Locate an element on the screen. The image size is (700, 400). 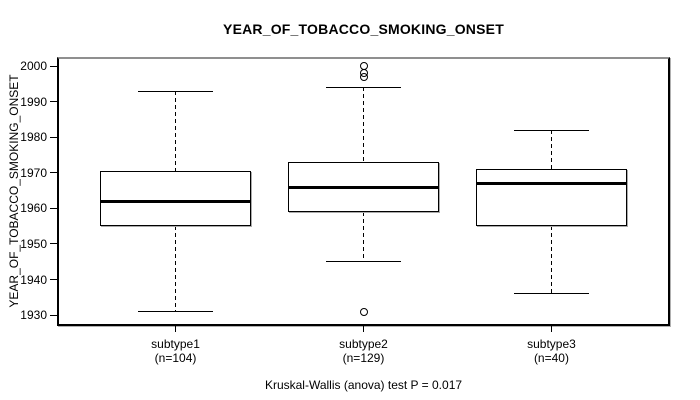
y-tick-label: 1950 is located at coordinates (33, 243).